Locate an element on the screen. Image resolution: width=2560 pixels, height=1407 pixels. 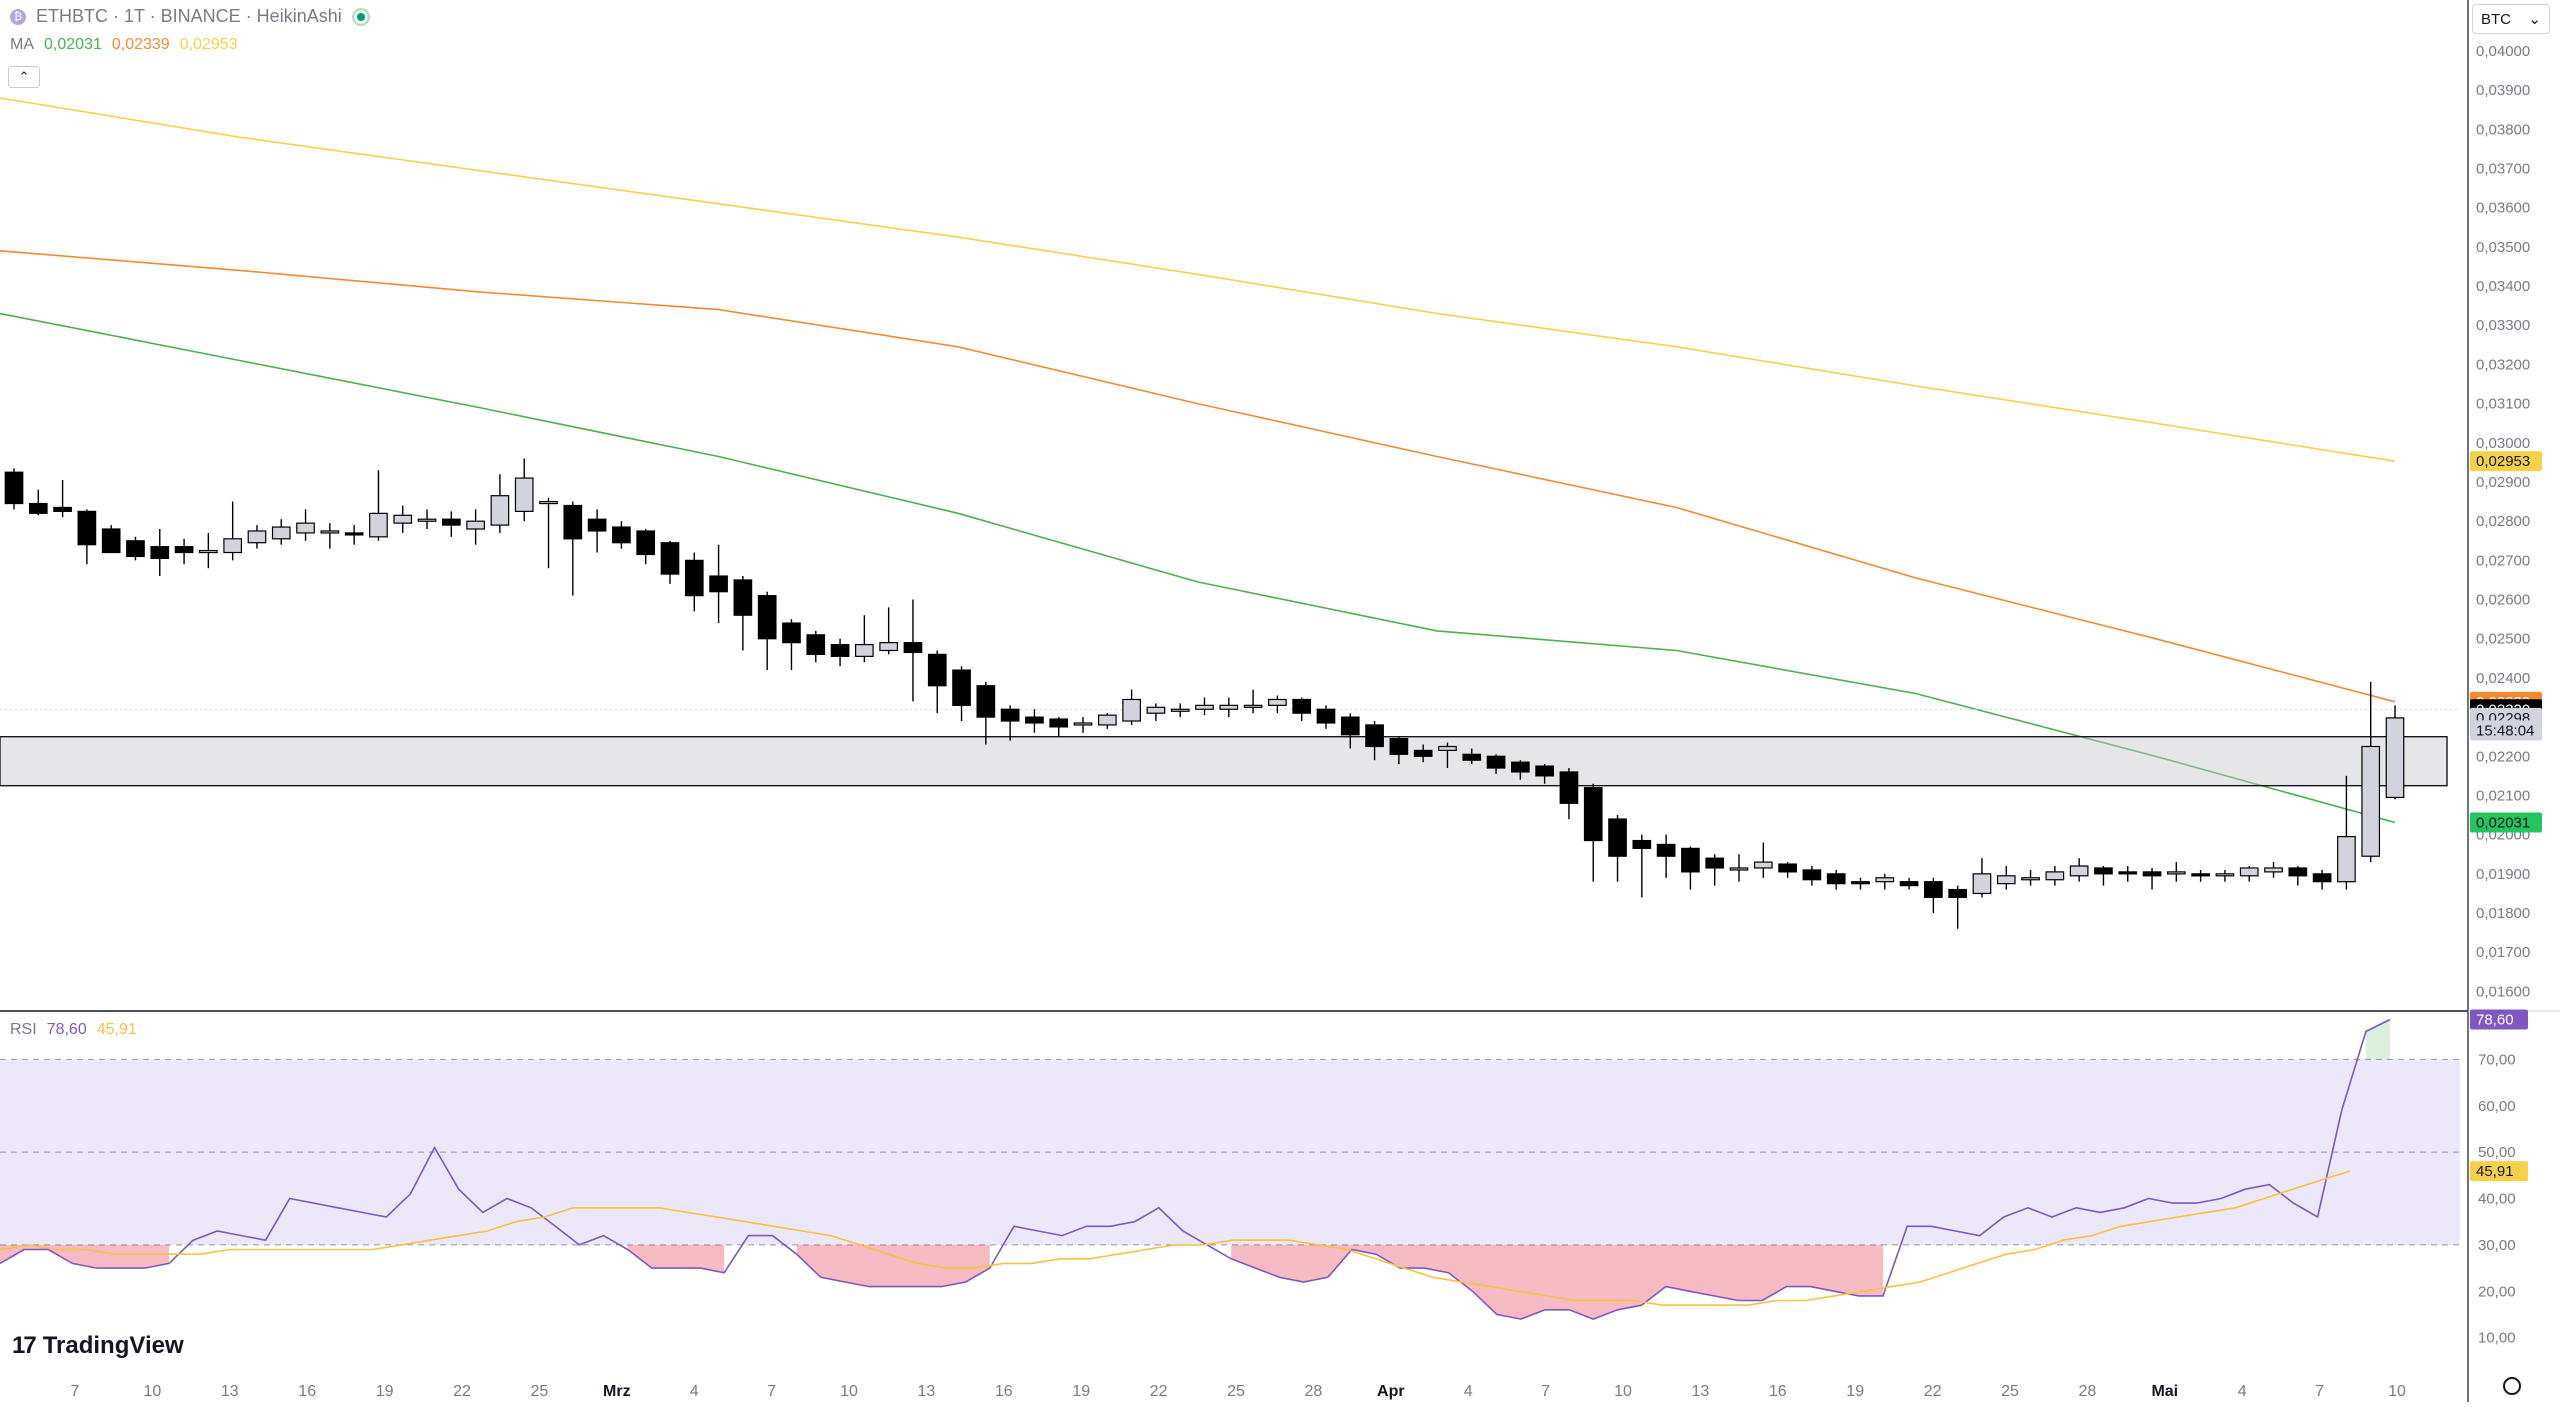
symbol-title: ETHBTC · 1T · BINANCE · HeikinAshi is located at coordinates (189, 16).